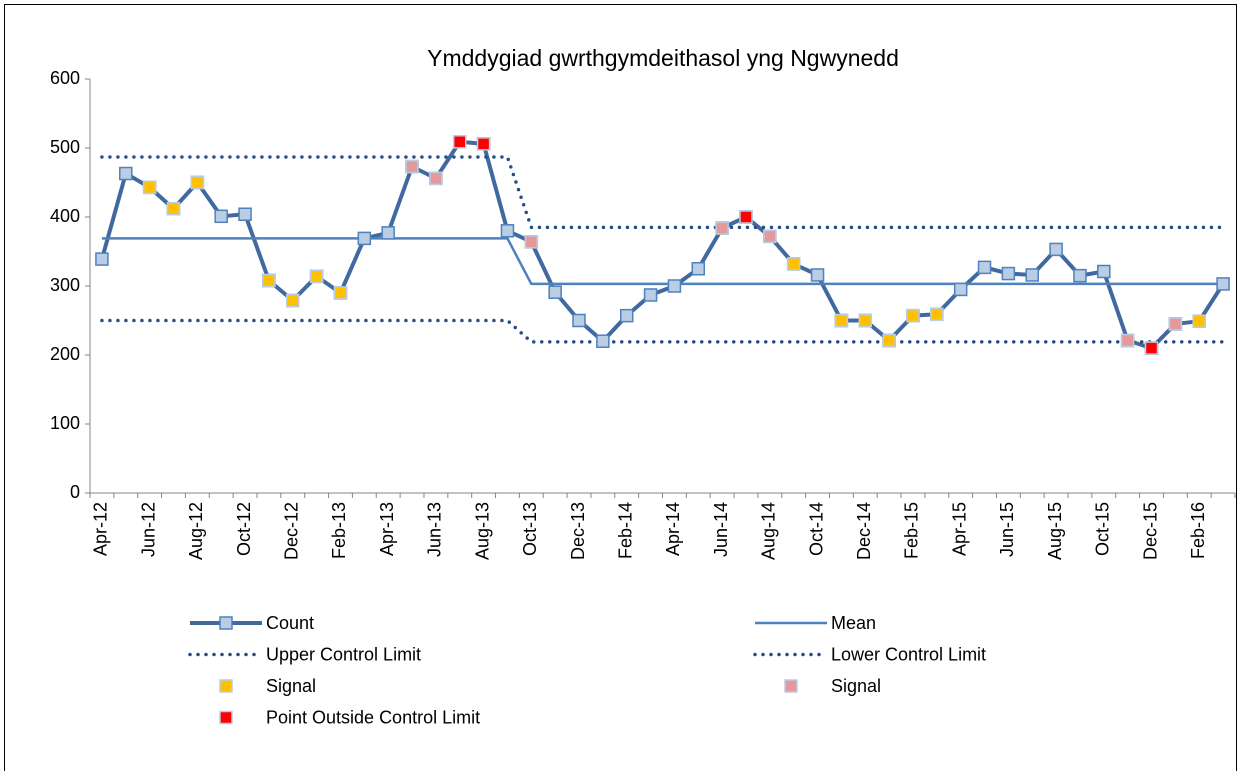  Describe the element at coordinates (292, 531) in the screenshot. I see `x-tick-label: Dec-12` at that location.